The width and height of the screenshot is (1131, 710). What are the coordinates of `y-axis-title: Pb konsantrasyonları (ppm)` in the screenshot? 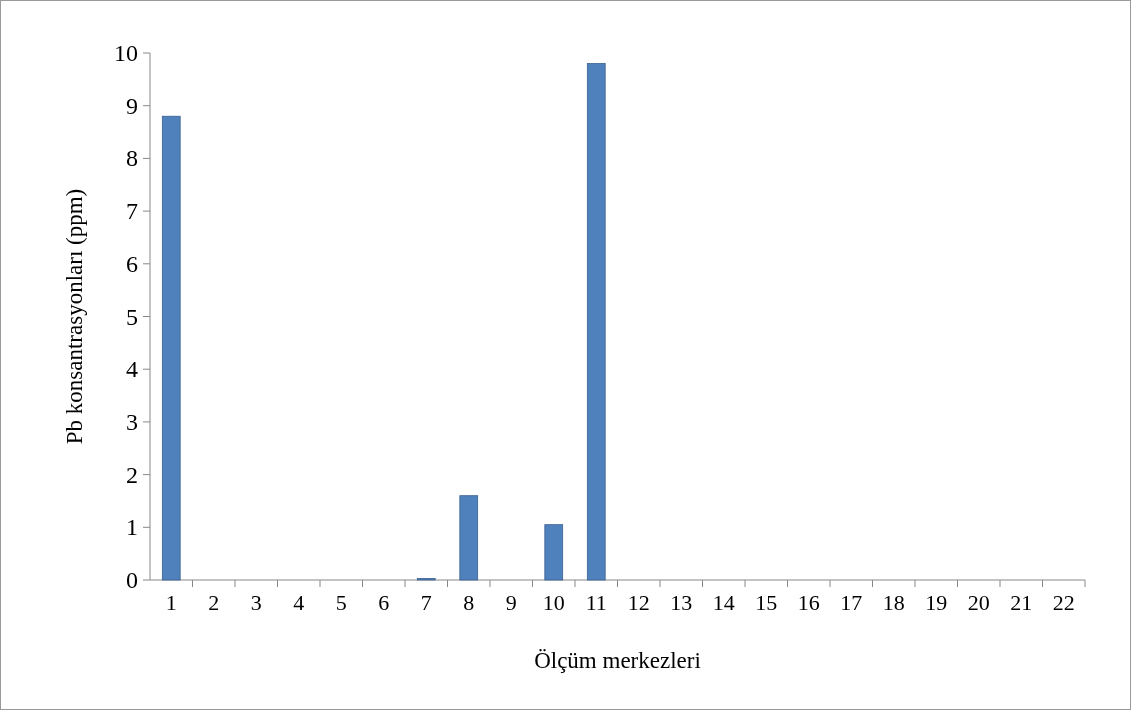 It's located at (74, 316).